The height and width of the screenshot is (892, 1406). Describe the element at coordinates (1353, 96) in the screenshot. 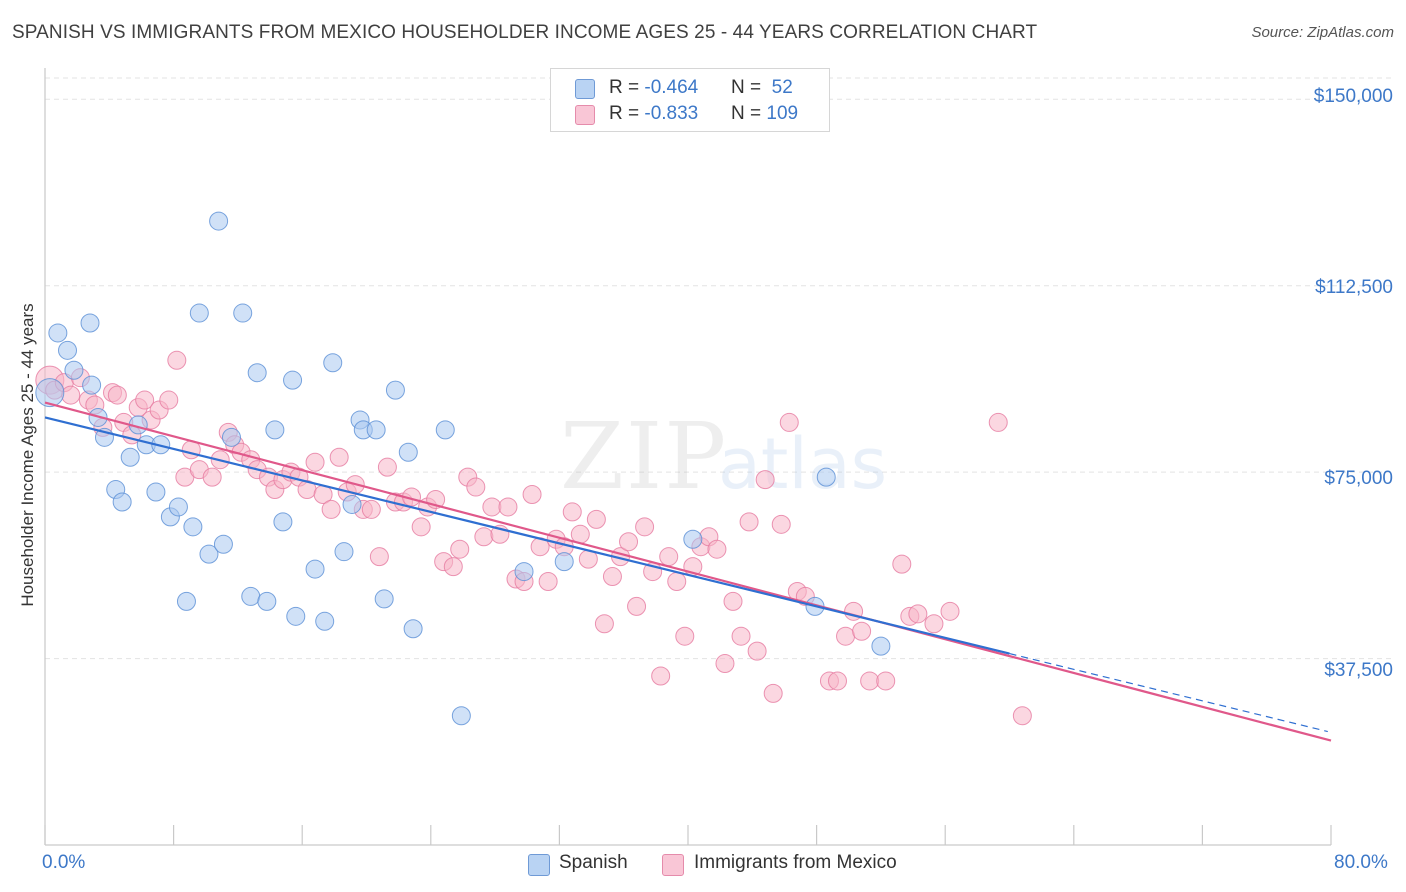

I see `y-tick-label: $150,000` at that location.